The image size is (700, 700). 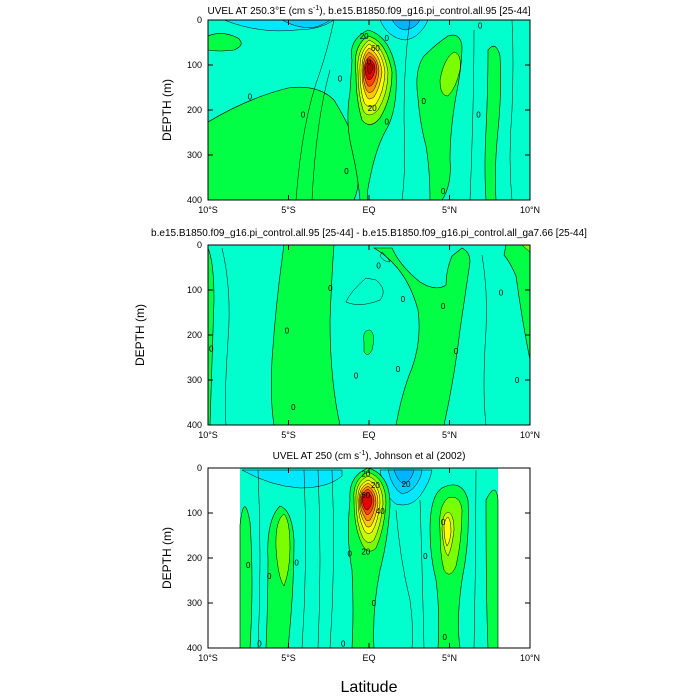 What do you see at coordinates (194, 380) in the screenshot?
I see `panel-2-ytick-label: 300` at bounding box center [194, 380].